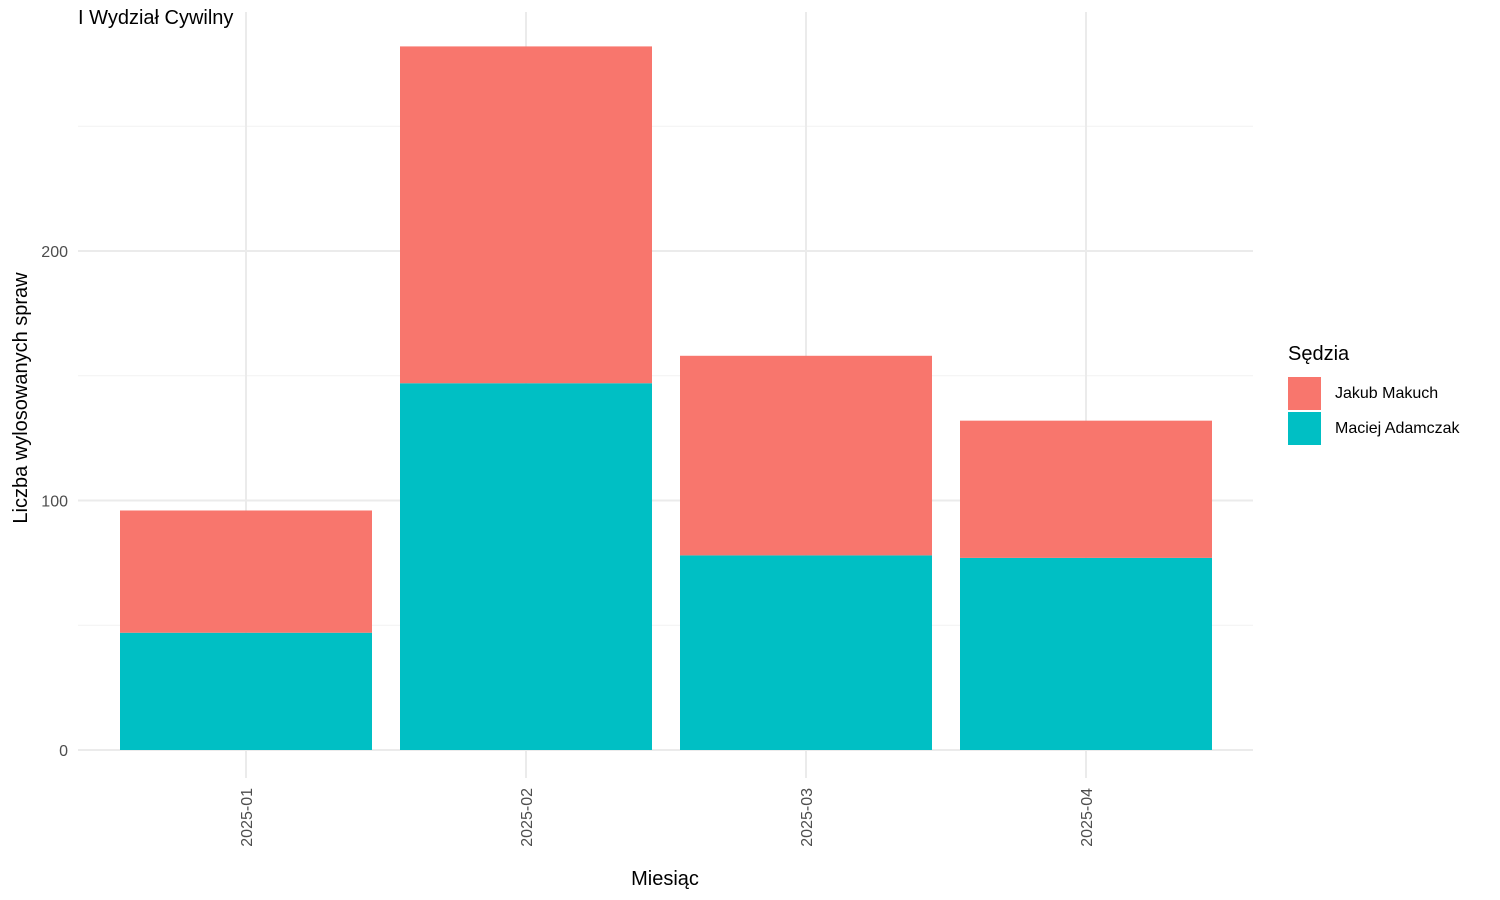 Image resolution: width=1500 pixels, height=900 pixels. What do you see at coordinates (665, 879) in the screenshot?
I see `x-axis-title: Miesiąc` at bounding box center [665, 879].